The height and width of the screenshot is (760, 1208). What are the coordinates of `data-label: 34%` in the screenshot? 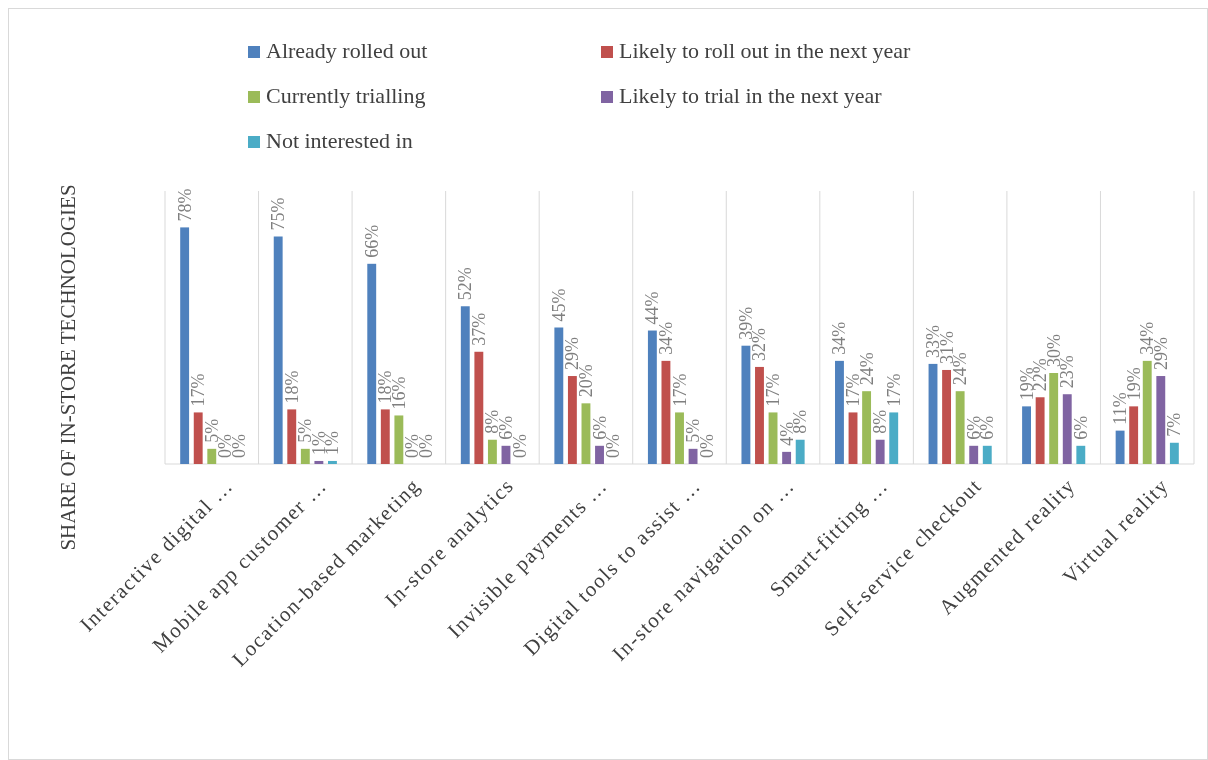 It's located at (839, 338).